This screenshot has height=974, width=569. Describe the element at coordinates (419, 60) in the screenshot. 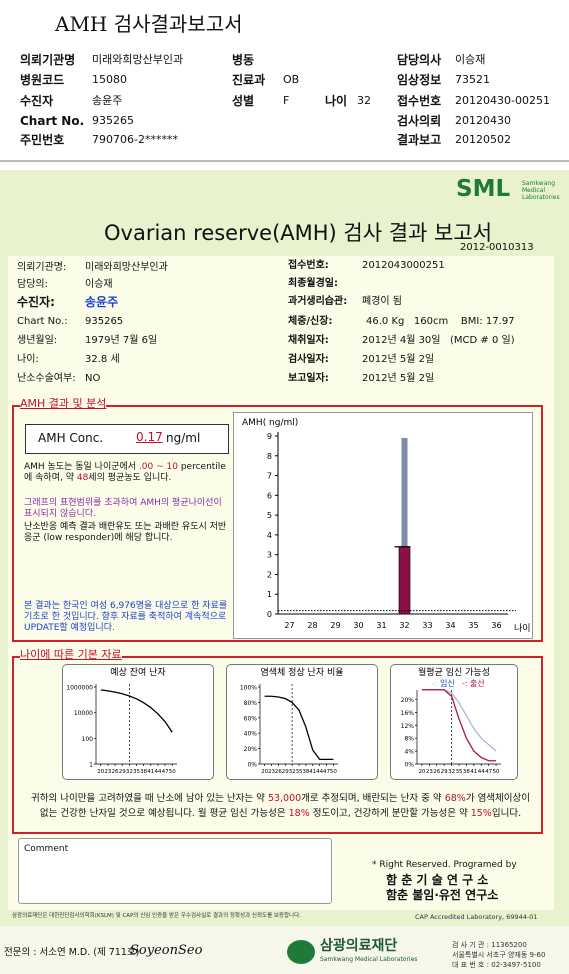

I see `field-label: 담당의사` at that location.